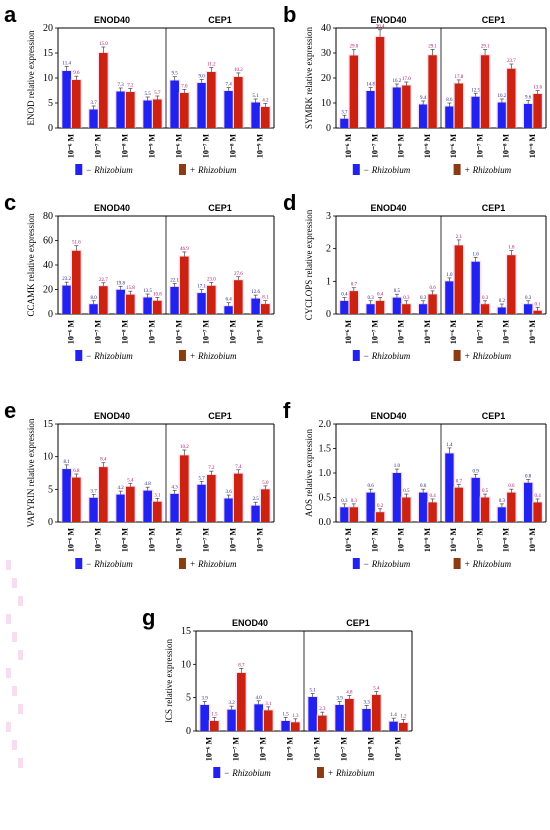 The height and width of the screenshot is (830, 550). I want to click on data-label: 23.2, so click(66, 279).